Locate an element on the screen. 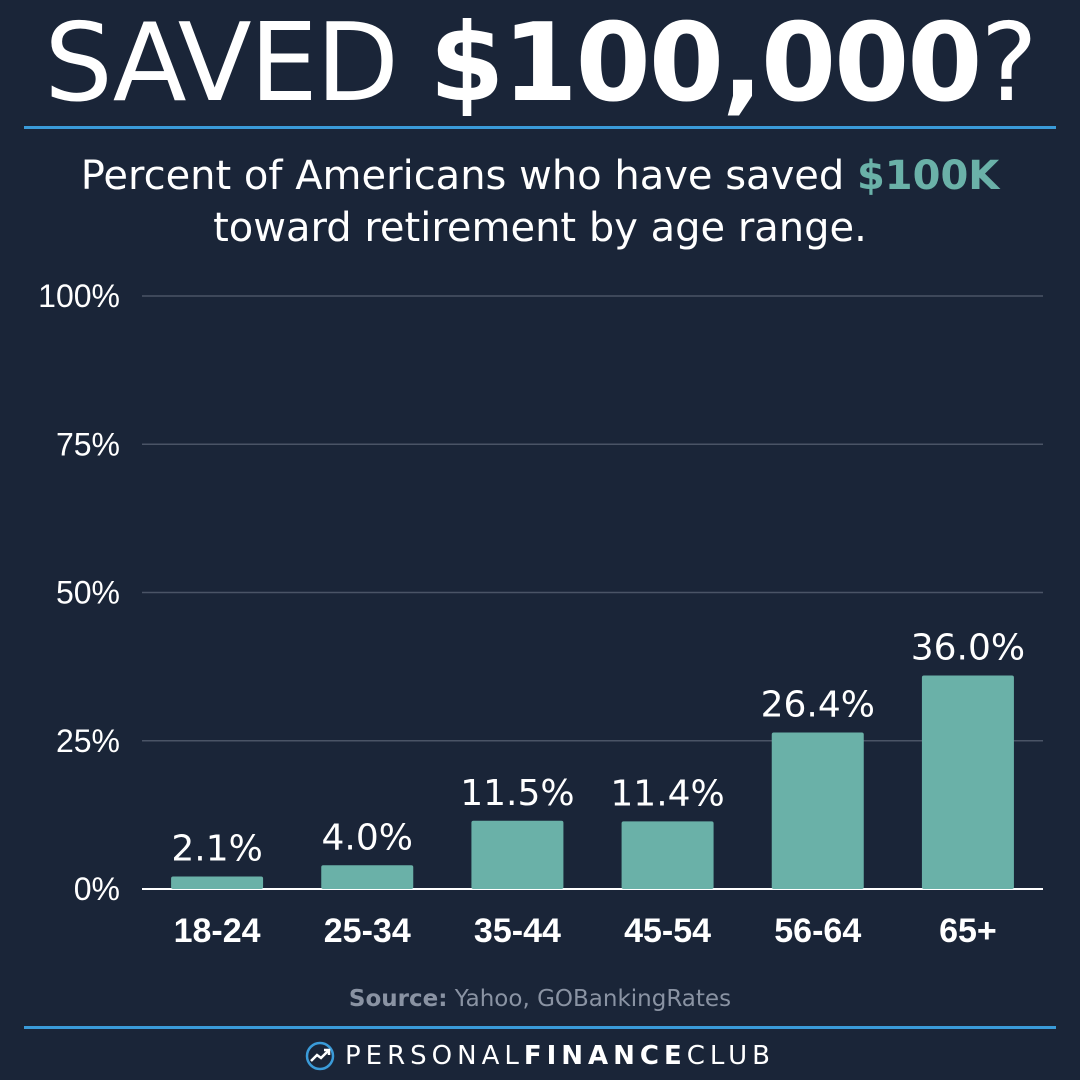 The width and height of the screenshot is (1080, 1080). x-category-label: 65+ is located at coordinates (968, 931).